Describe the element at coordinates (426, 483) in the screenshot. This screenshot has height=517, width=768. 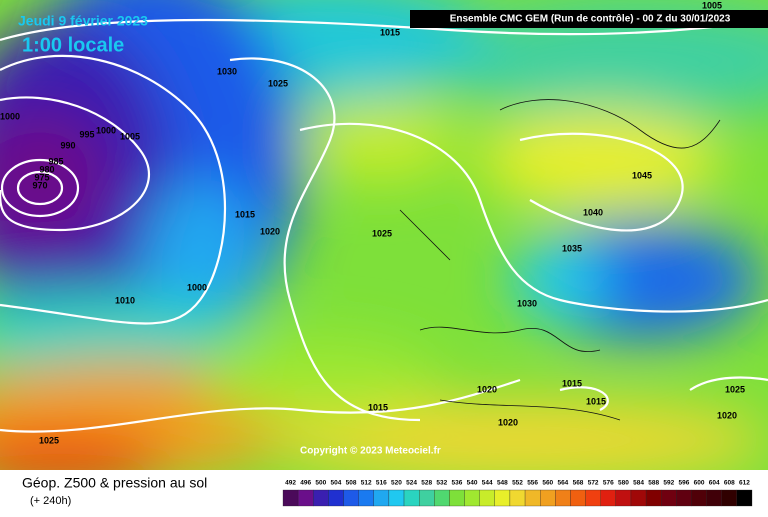
I see `colorbar-label: 528` at that location.